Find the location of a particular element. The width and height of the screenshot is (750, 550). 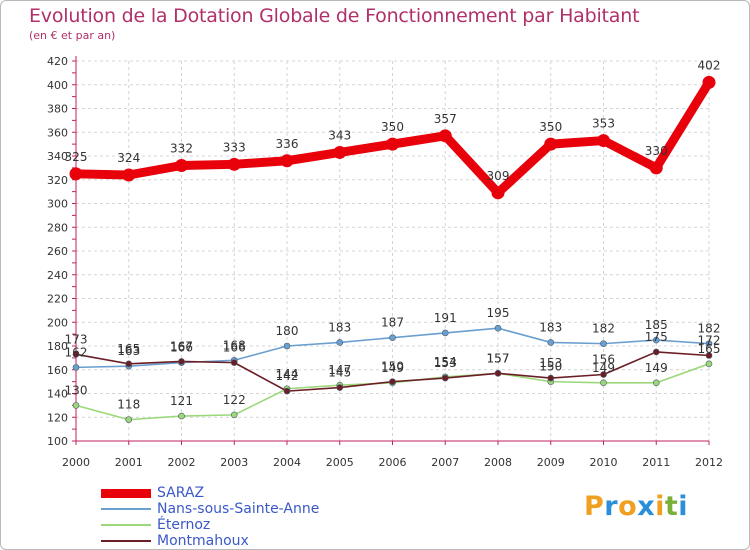

x-tick-label: 2004 is located at coordinates (287, 462).